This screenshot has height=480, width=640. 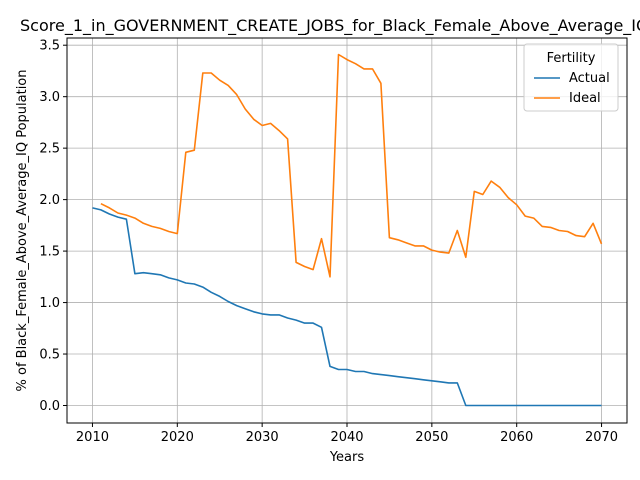 I want to click on legend-label-ideal: Ideal, so click(x=585, y=98).